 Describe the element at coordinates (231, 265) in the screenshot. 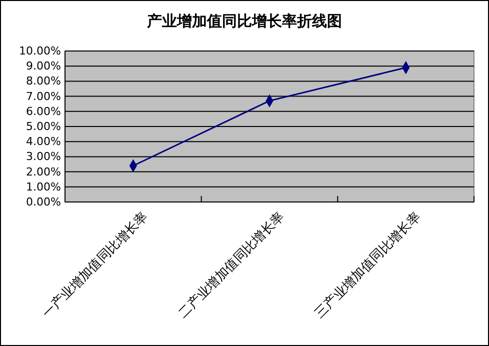

I see `x-tick-label: 二产业增加值同比增长率` at that location.